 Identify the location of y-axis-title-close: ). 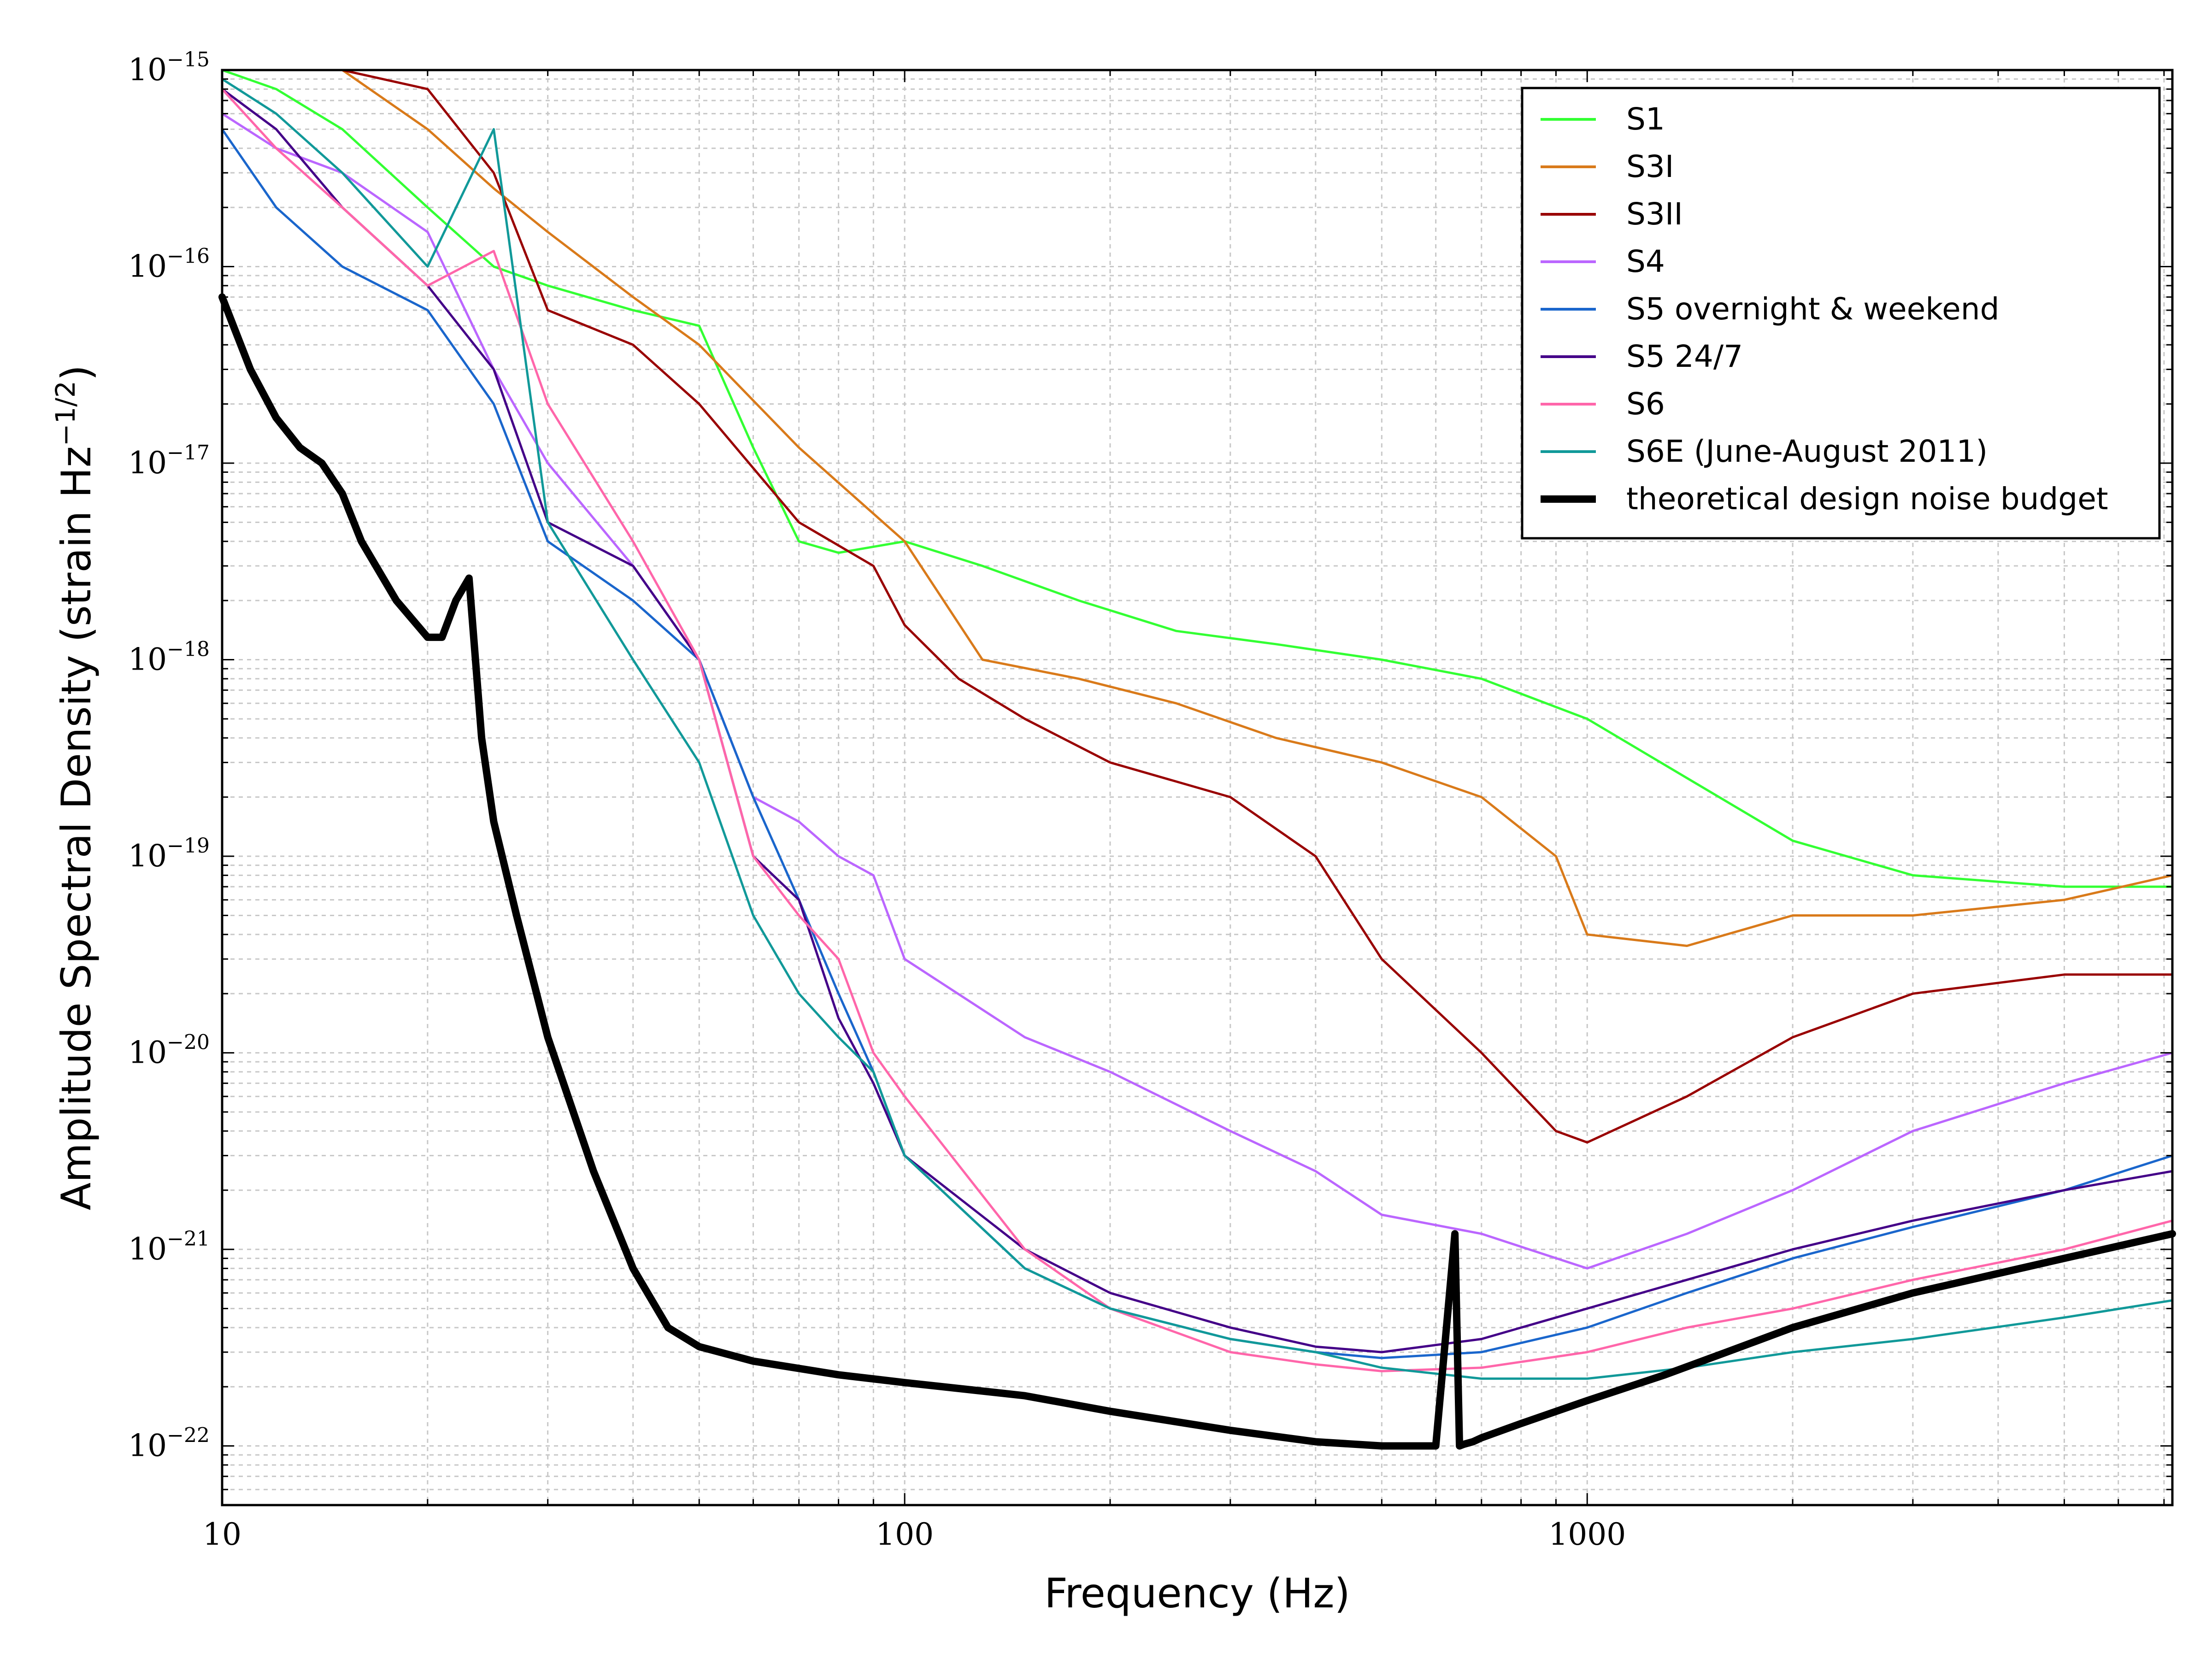
(76, 373).